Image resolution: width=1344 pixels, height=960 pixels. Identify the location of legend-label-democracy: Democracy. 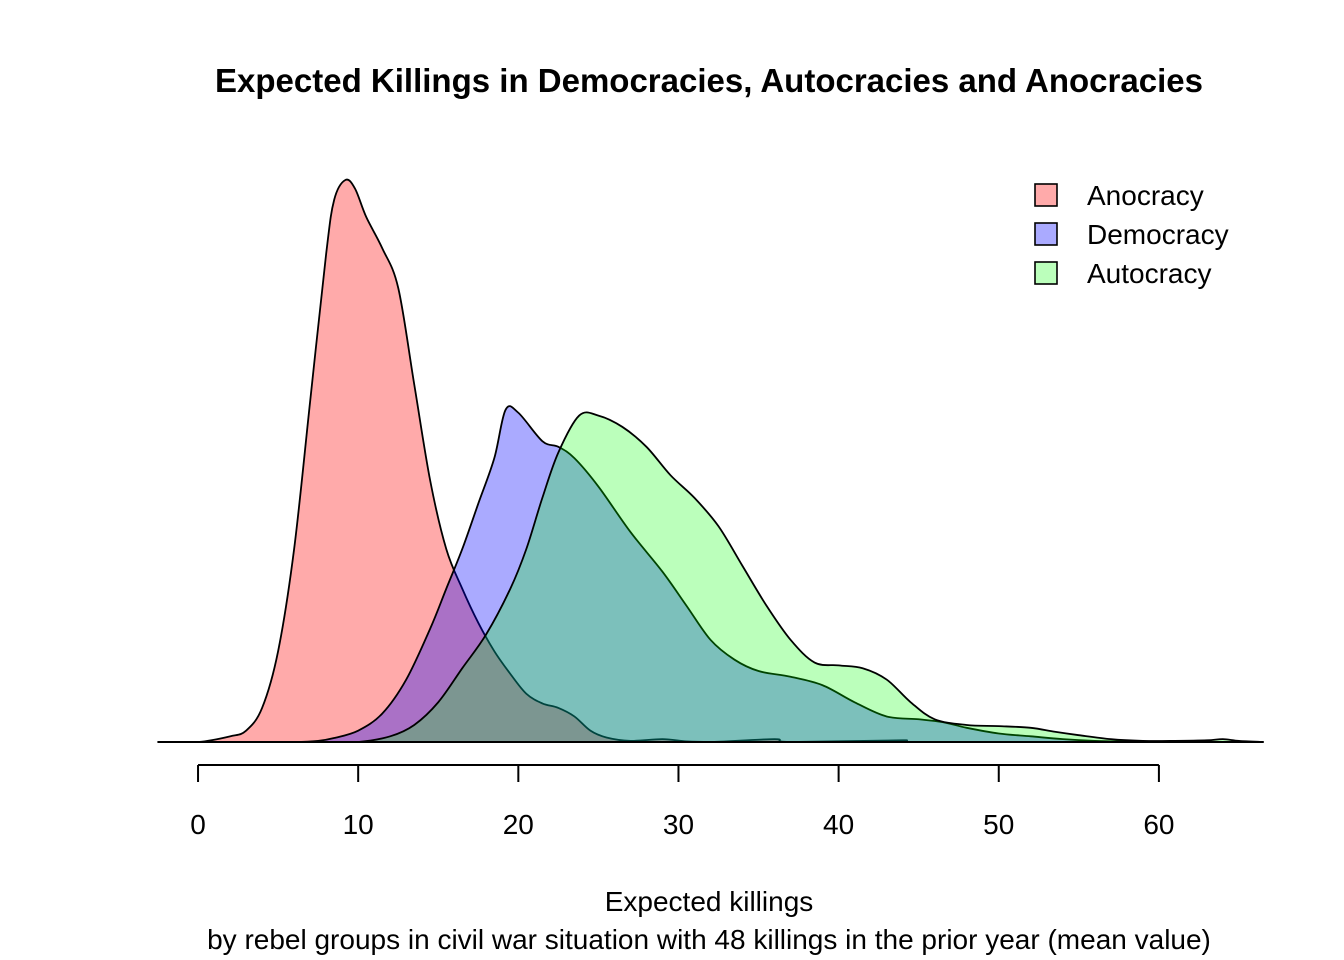
(1158, 234).